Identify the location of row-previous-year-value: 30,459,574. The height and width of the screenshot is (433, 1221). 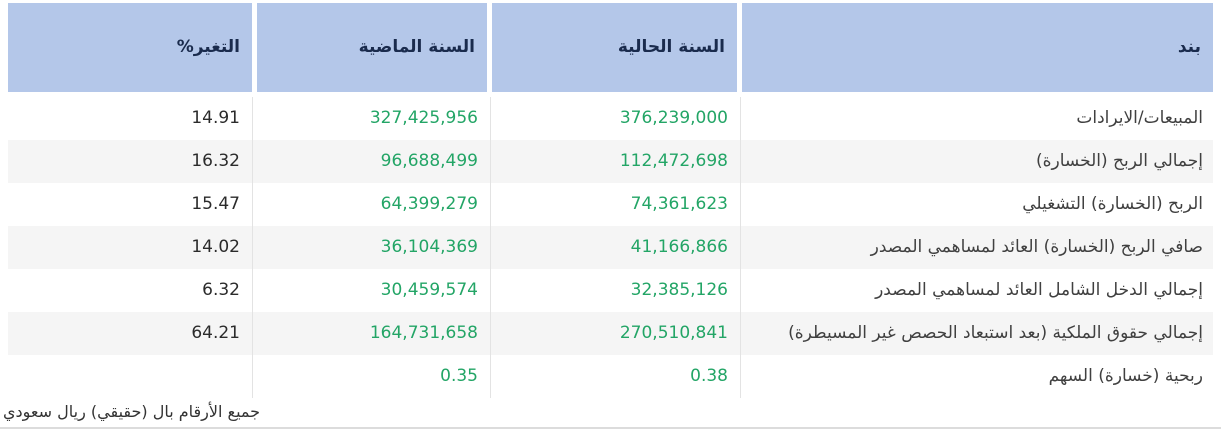
(371, 290).